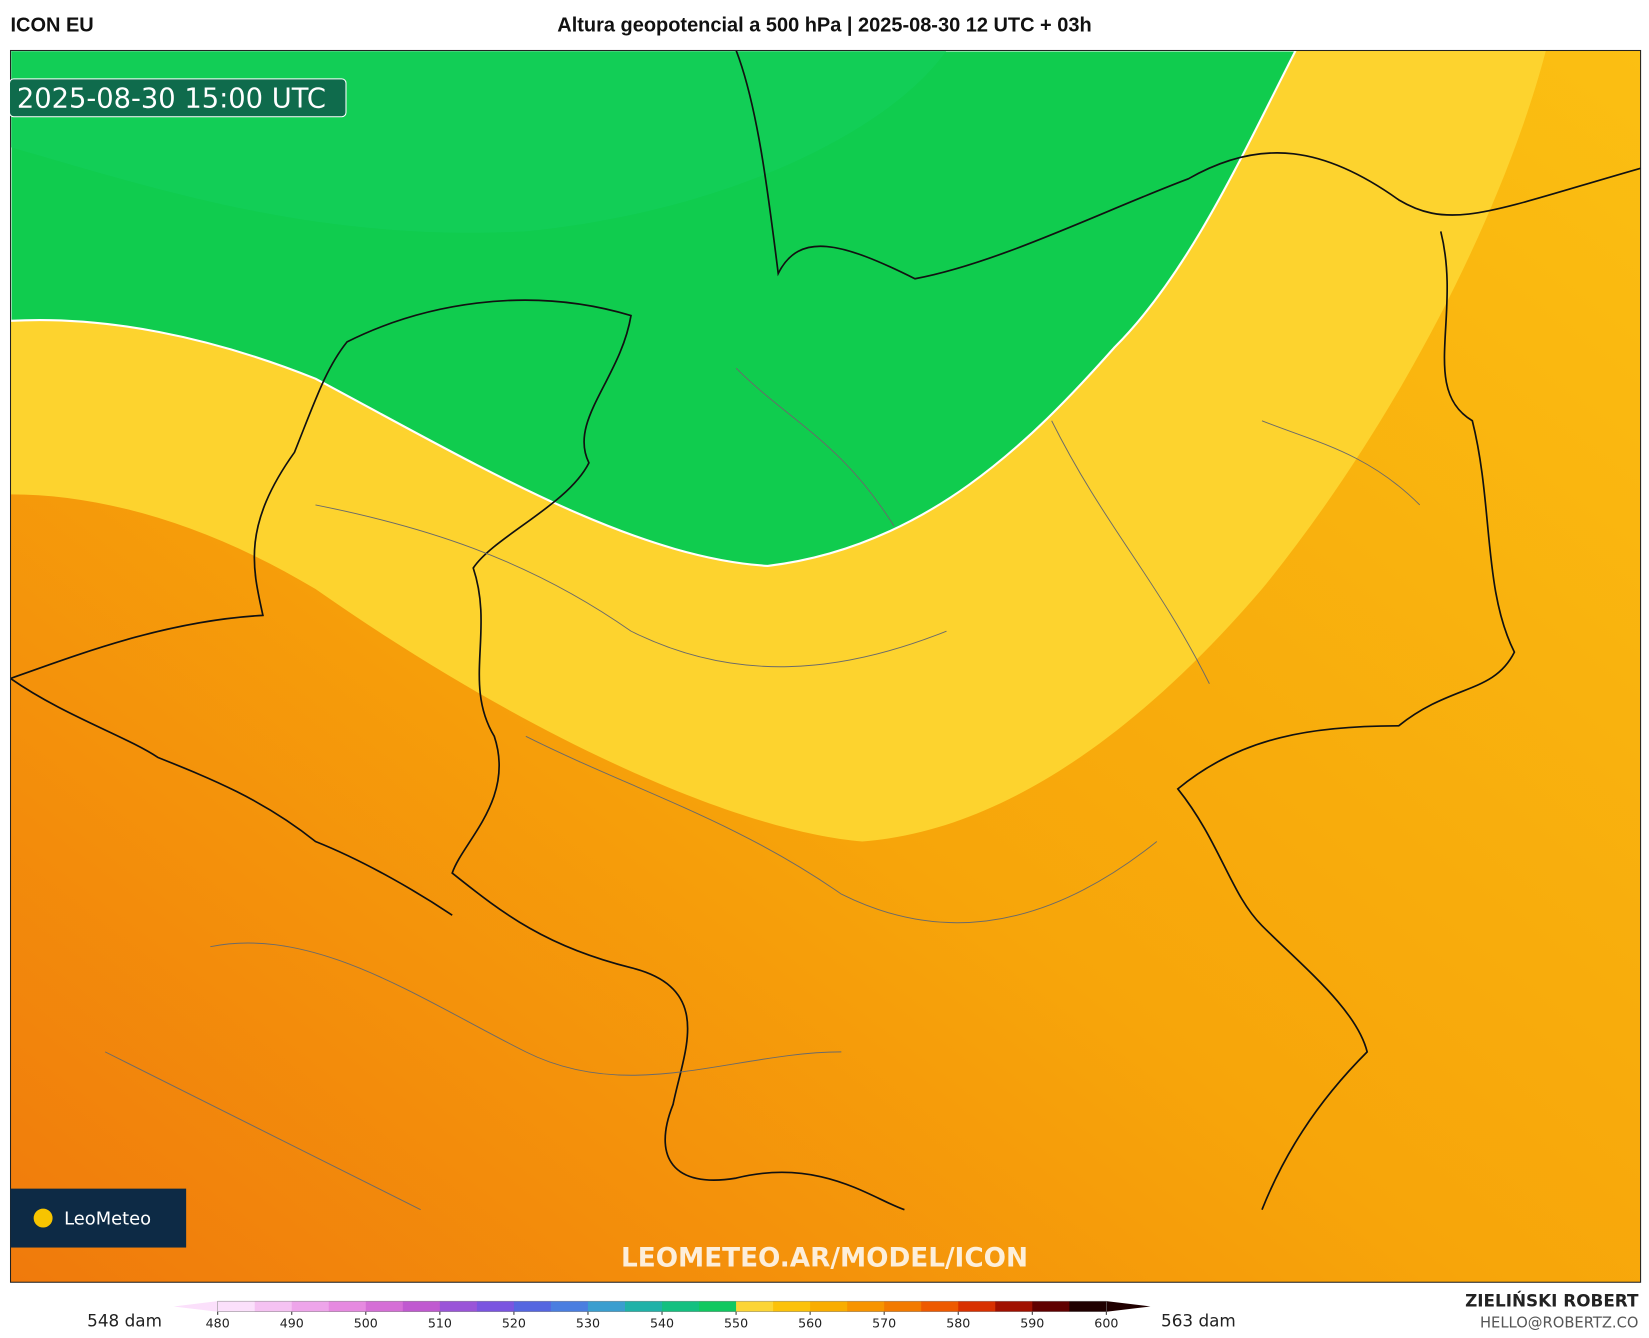 This screenshot has width=1649, height=1338. I want to click on colorbar-tick-label: 560, so click(810, 1322).